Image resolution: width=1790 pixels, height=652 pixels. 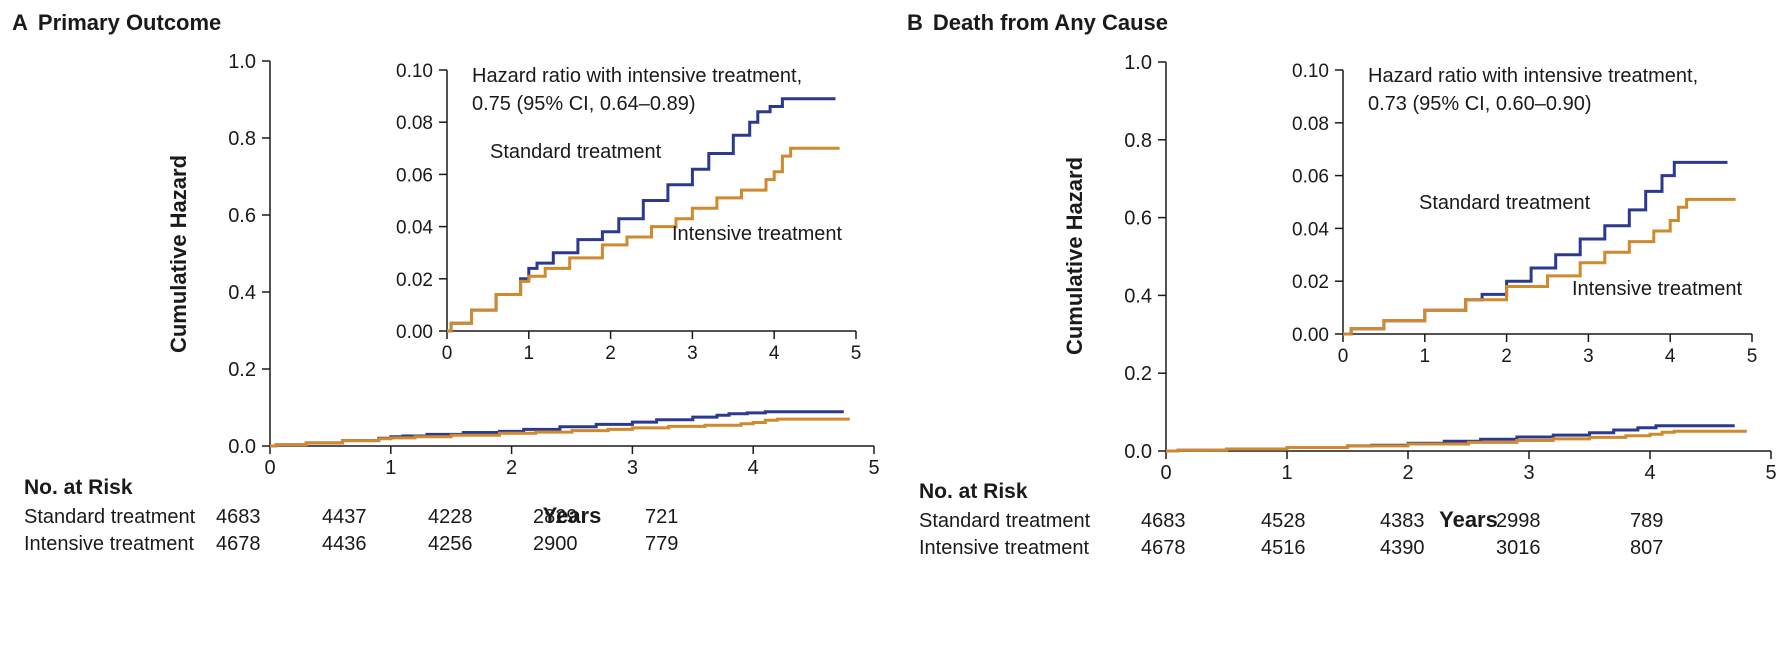 What do you see at coordinates (1283, 521) in the screenshot?
I see `risk-value: 4528` at bounding box center [1283, 521].